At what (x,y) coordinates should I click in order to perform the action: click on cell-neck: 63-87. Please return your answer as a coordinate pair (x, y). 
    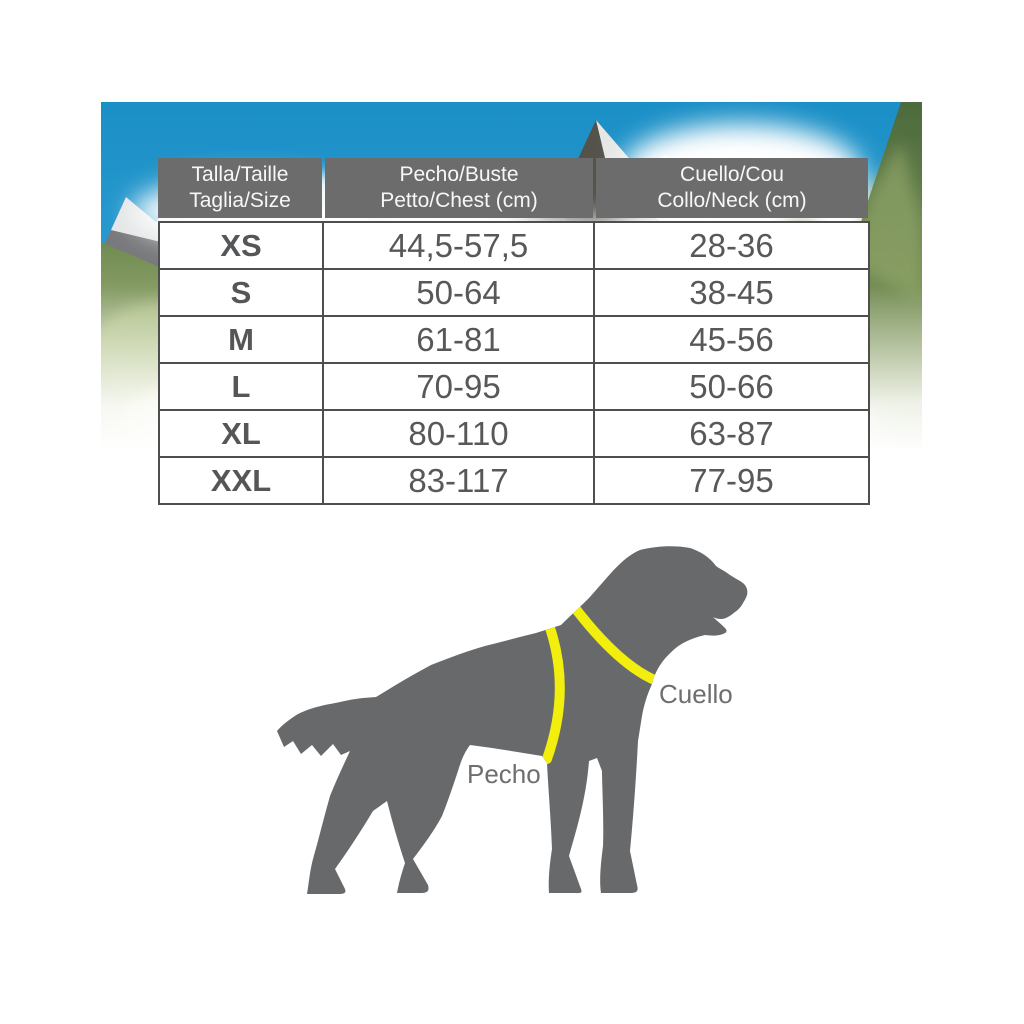
    Looking at the image, I should click on (731, 433).